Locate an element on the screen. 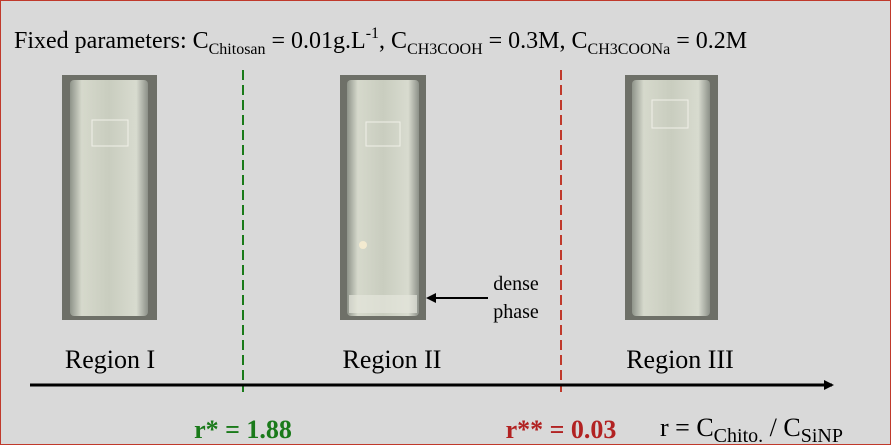 The image size is (891, 445). header-text: = 0.2M is located at coordinates (708, 41).